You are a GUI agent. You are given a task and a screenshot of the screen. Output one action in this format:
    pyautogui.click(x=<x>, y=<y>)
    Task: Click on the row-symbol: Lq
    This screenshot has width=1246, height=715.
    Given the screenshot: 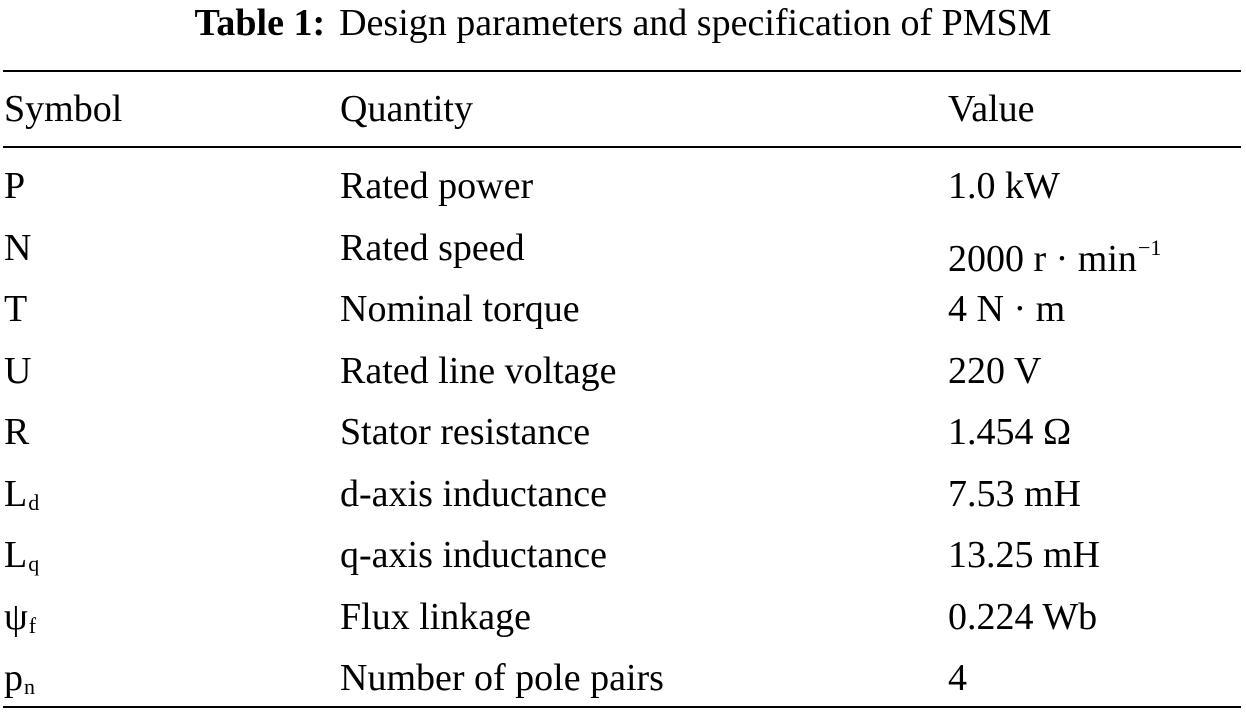 What is the action you would take?
    pyautogui.click(x=21, y=559)
    